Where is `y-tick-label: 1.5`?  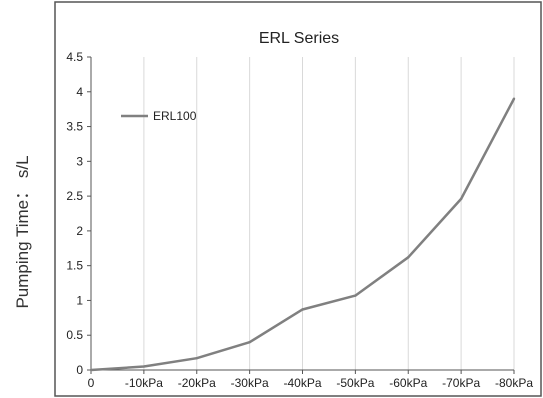
y-tick-label: 1.5 is located at coordinates (74, 266).